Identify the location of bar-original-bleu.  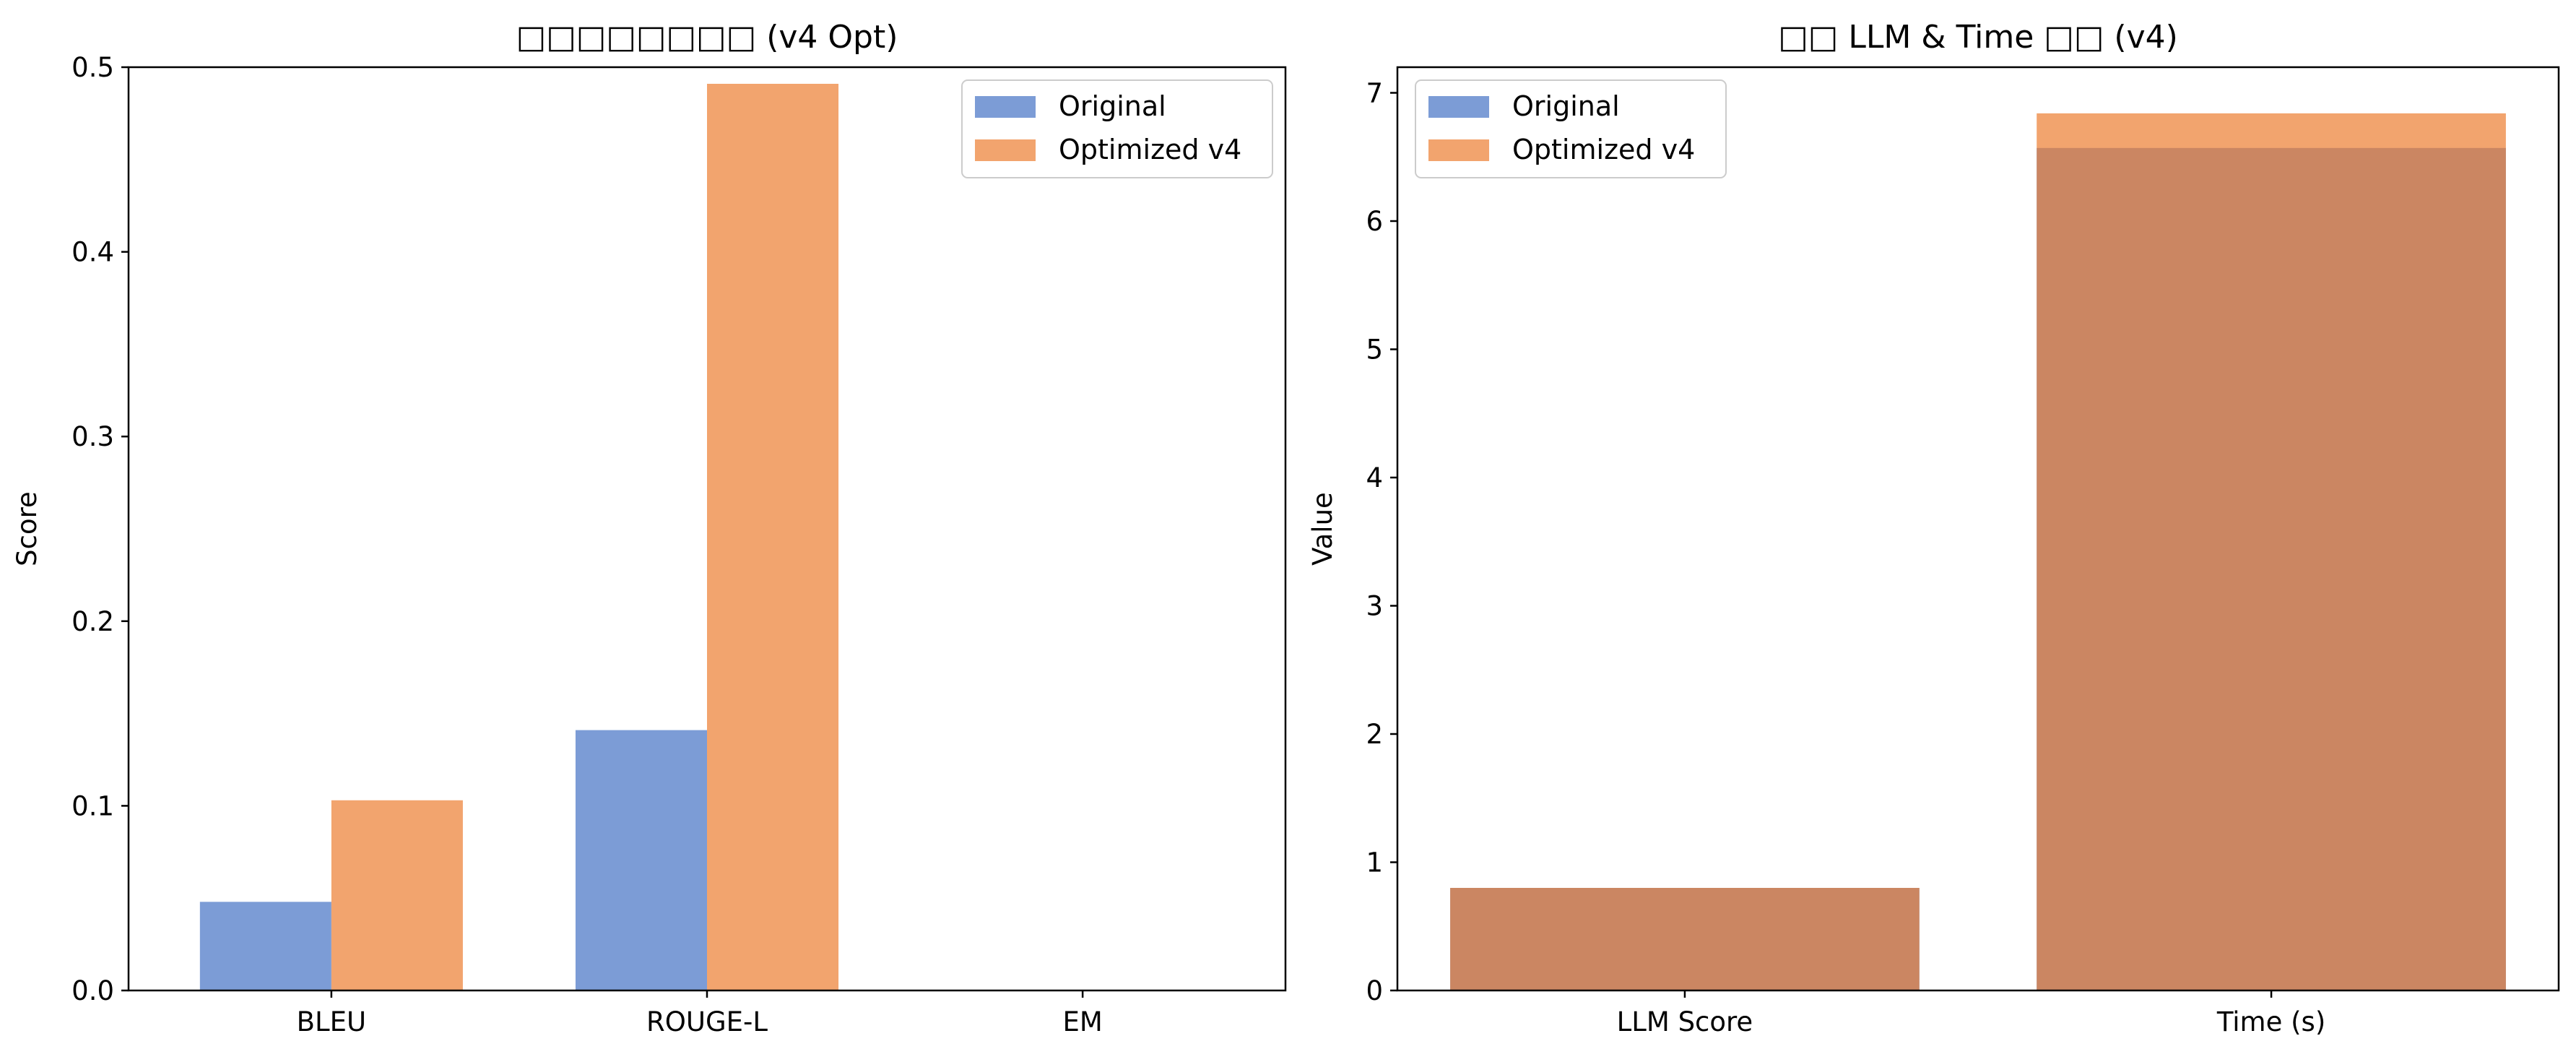
(265, 946).